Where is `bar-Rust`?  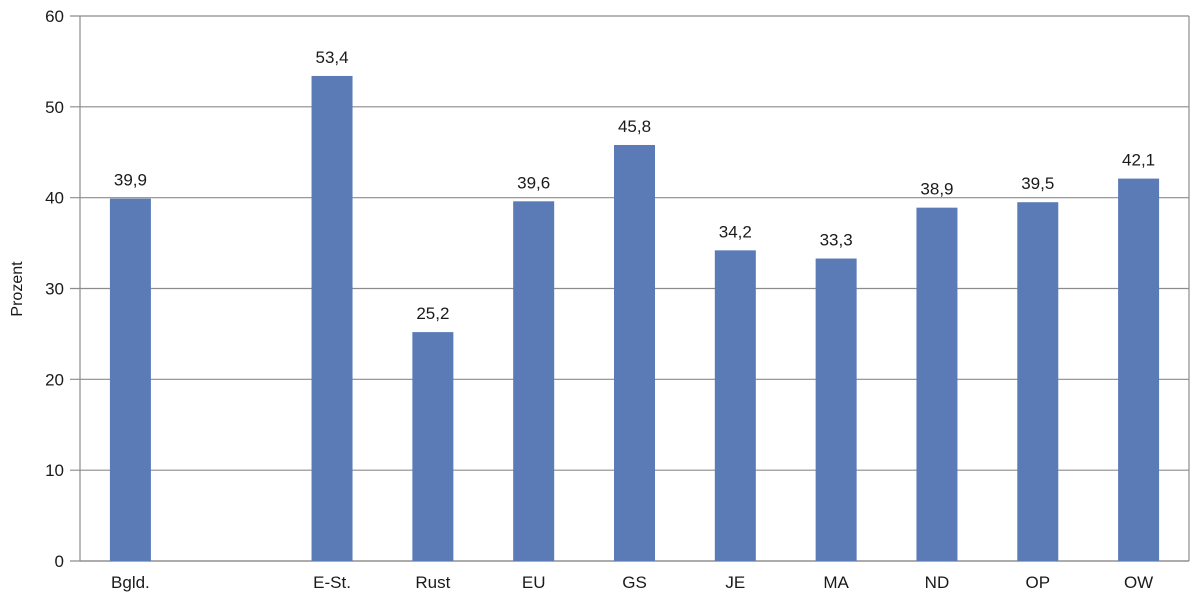 bar-Rust is located at coordinates (433, 446).